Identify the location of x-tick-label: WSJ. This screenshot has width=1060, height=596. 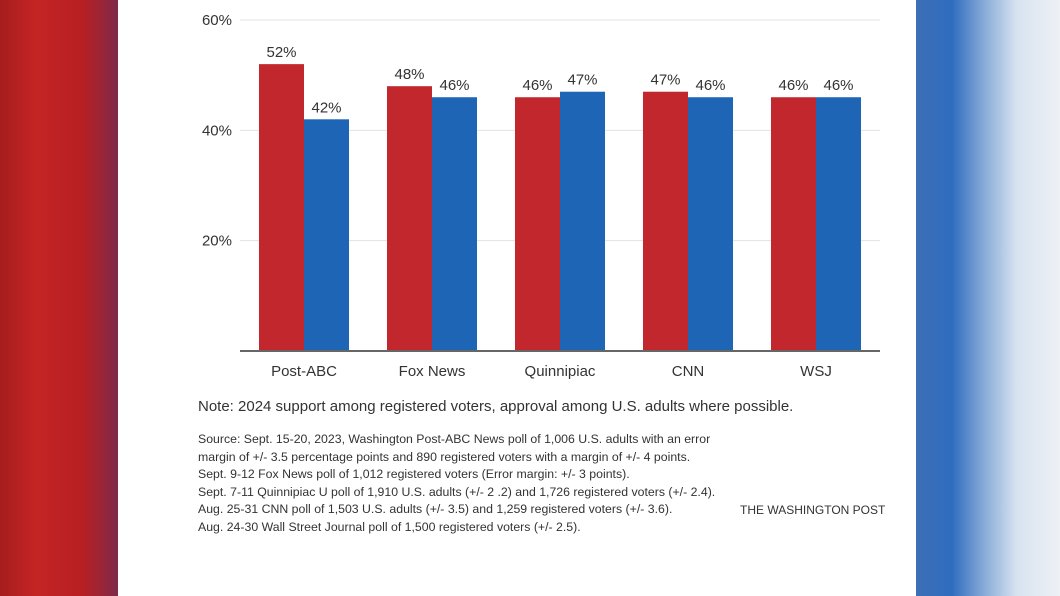
(816, 371).